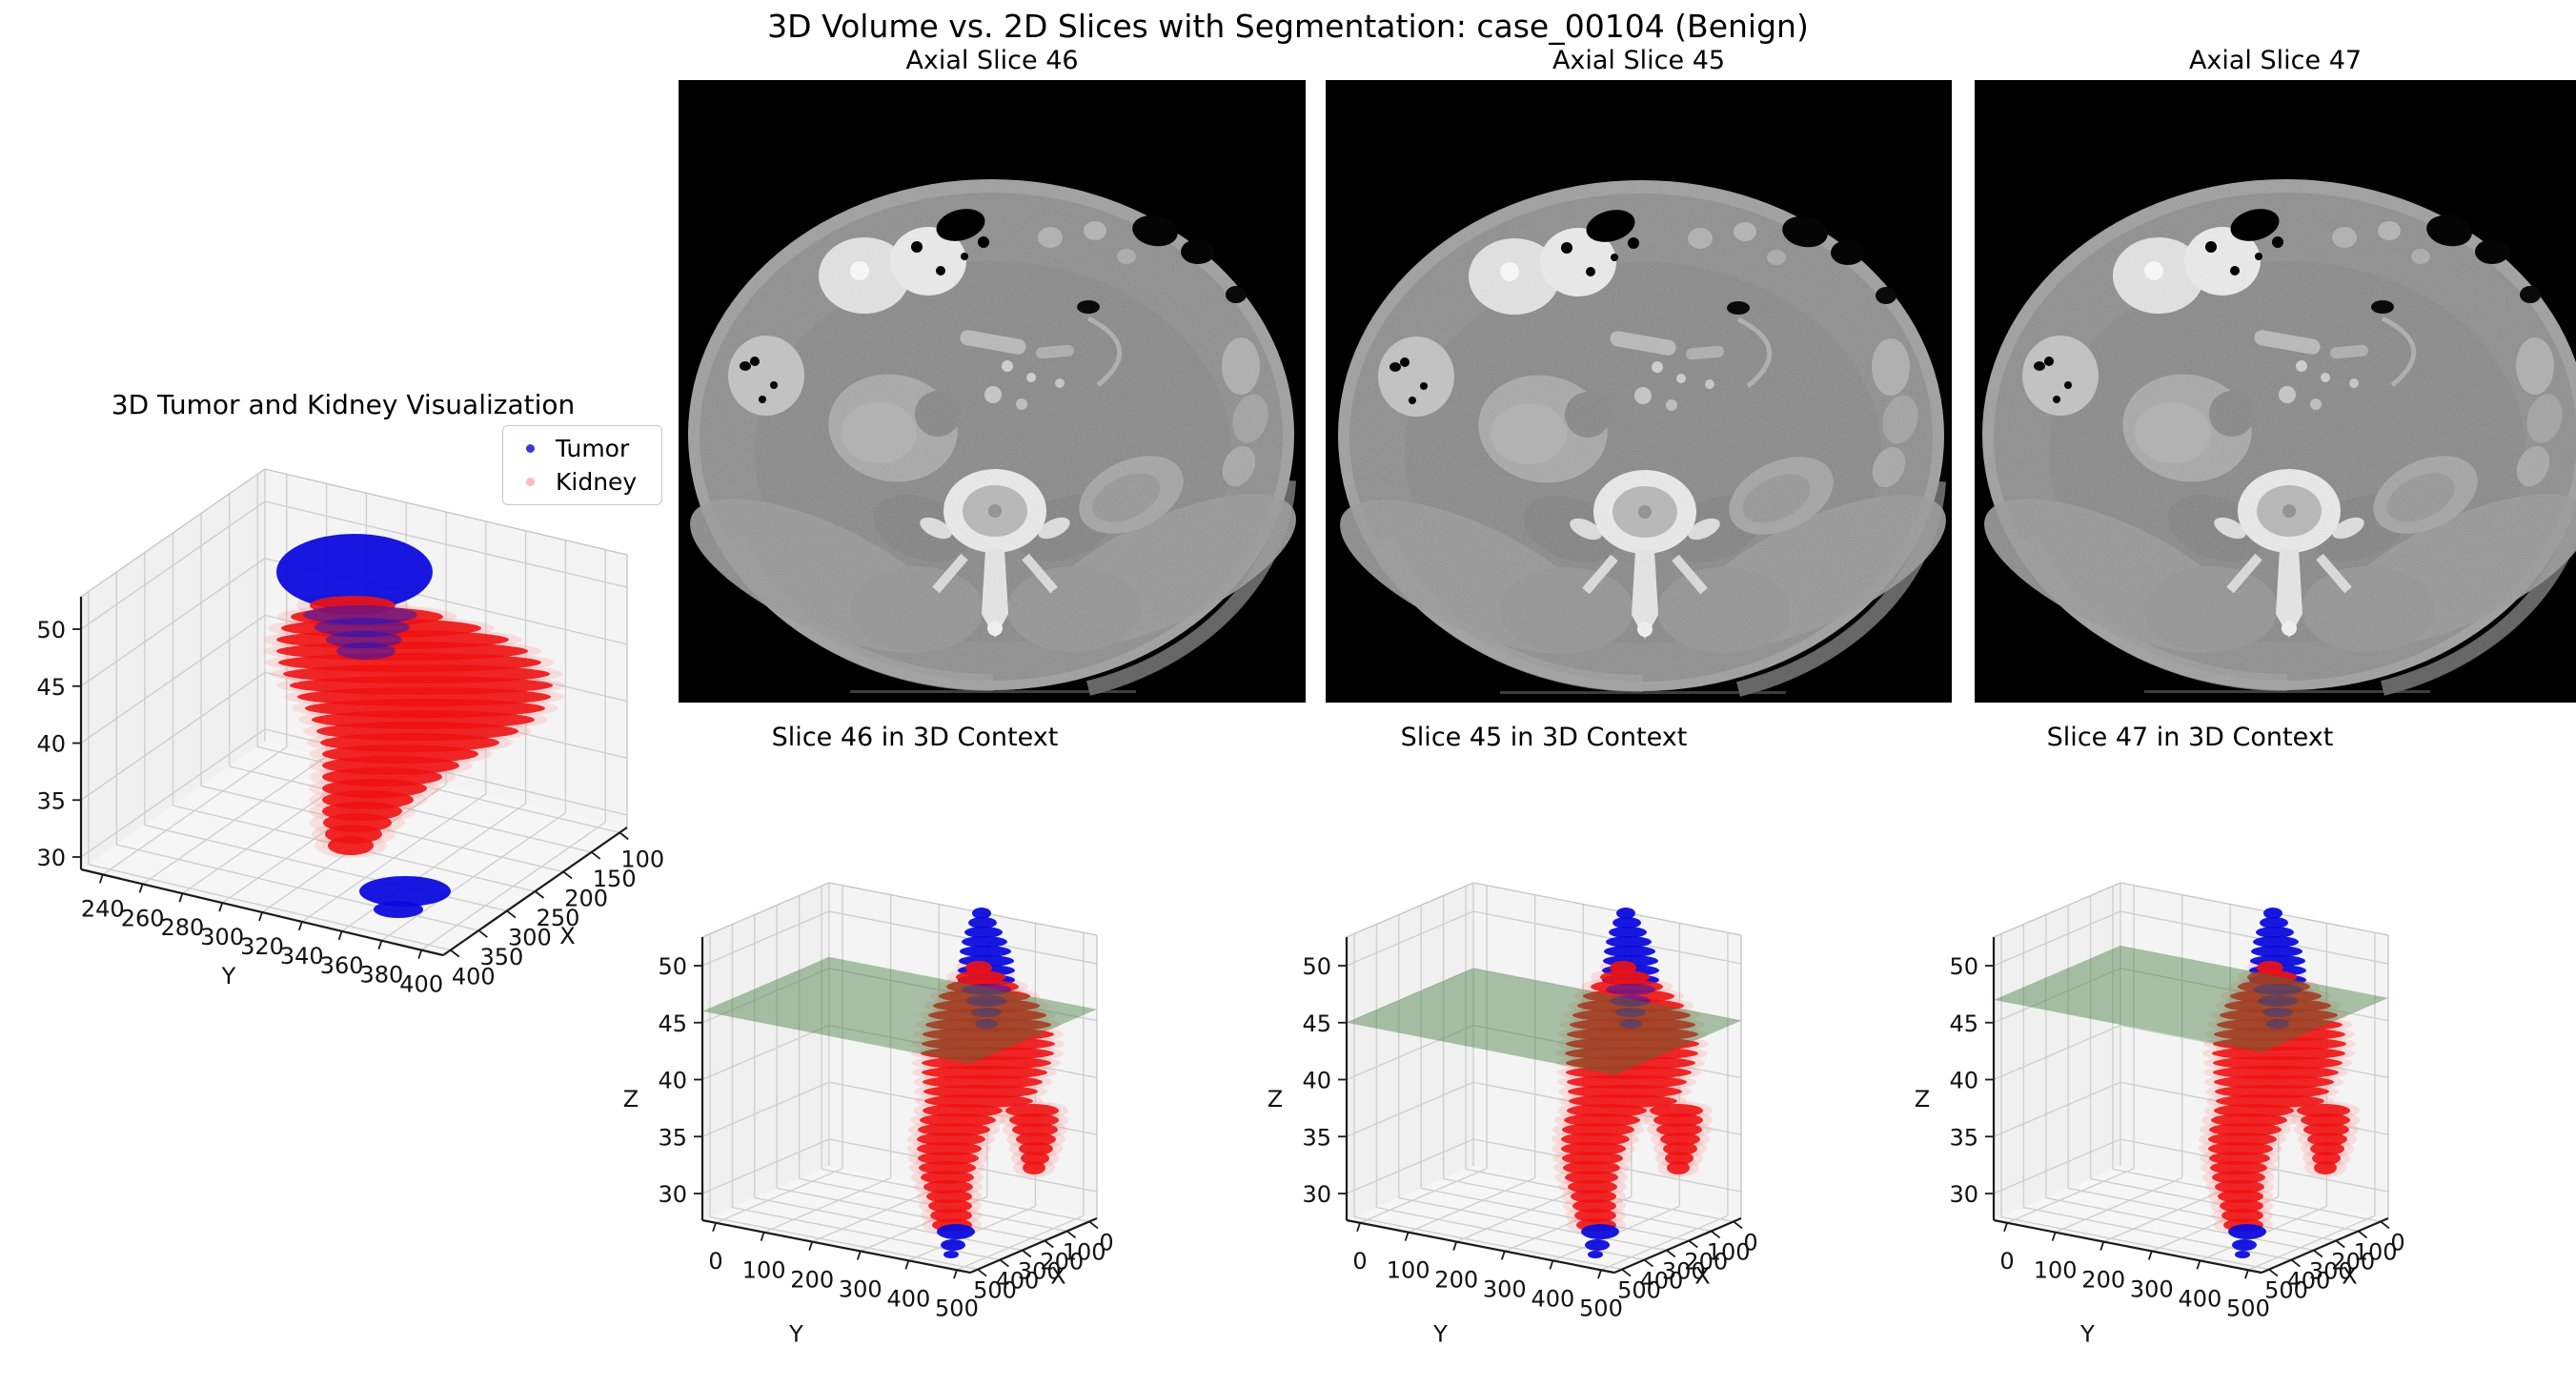  I want to click on z-tick-label: 50, so click(51, 630).